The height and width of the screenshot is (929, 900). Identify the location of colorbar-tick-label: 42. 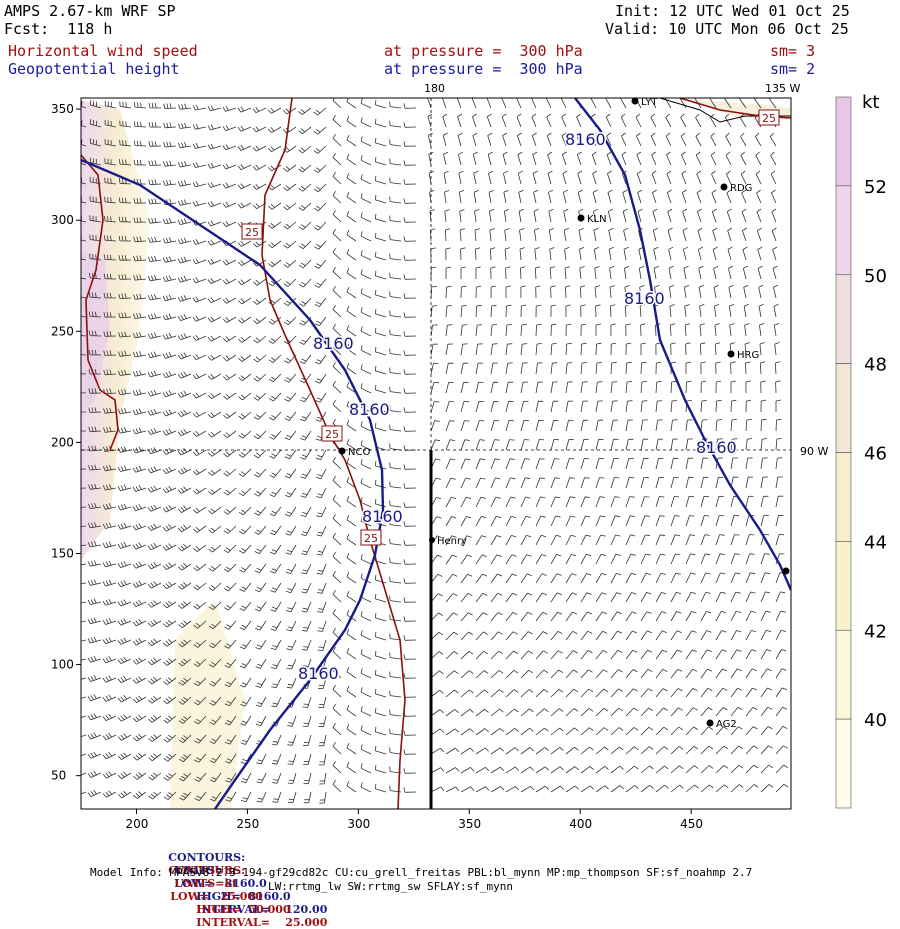
(875, 631).